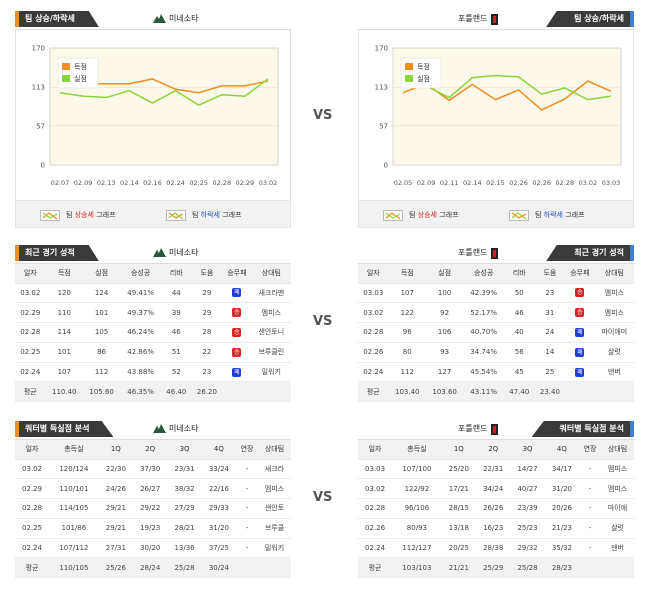  I want to click on column-header: 일자, so click(375, 450).